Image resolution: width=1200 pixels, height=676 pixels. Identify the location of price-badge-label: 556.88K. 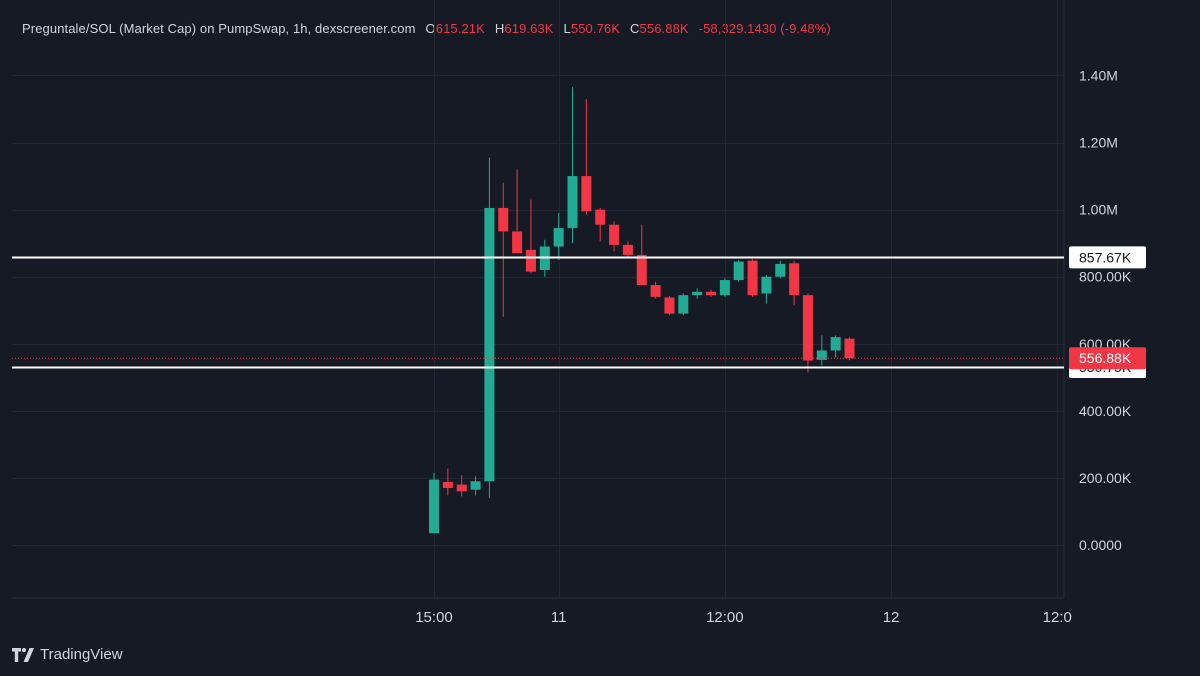
(1105, 358).